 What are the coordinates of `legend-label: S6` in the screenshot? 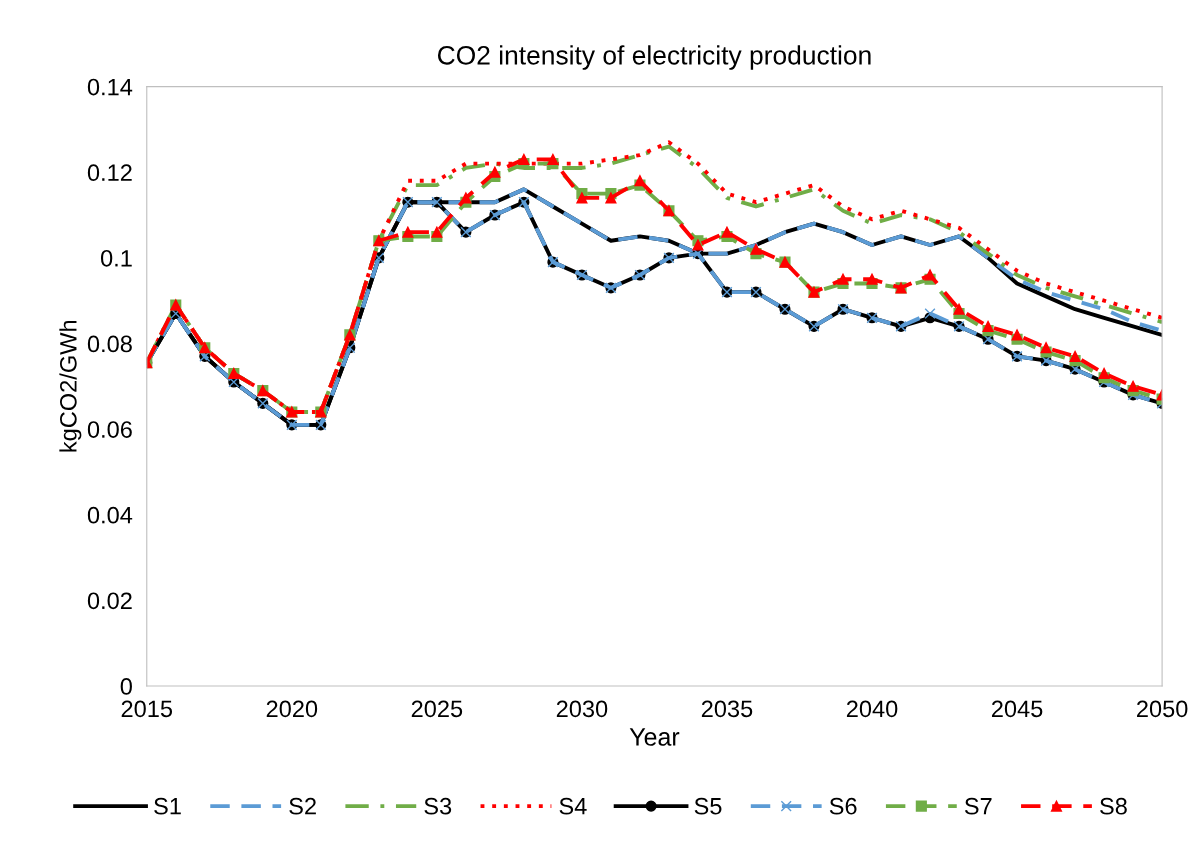 It's located at (843, 806).